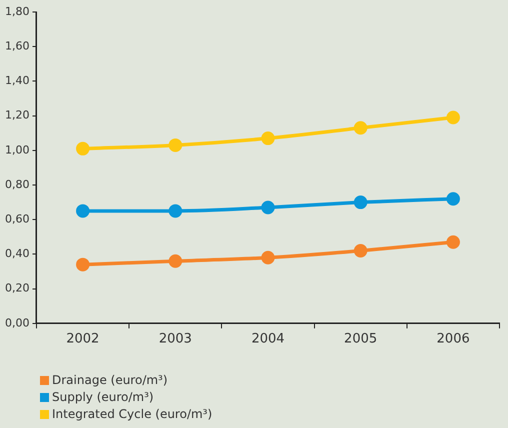 The width and height of the screenshot is (508, 428). Describe the element at coordinates (17, 288) in the screenshot. I see `y-tick-label: 0,20` at that location.